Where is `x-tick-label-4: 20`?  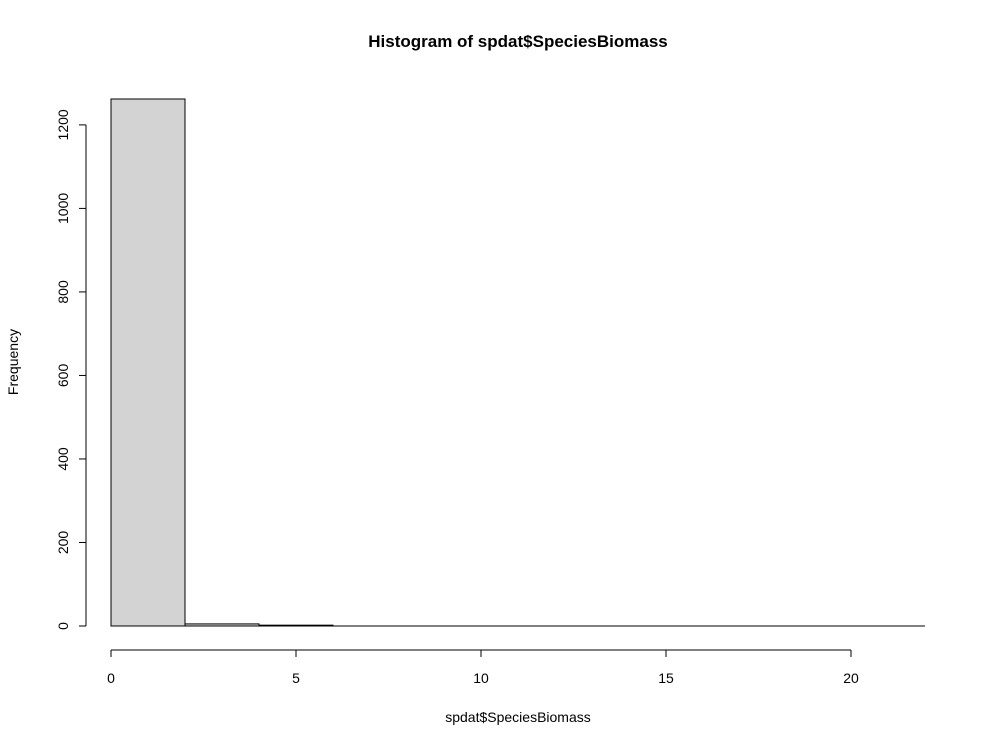 x-tick-label-4: 20 is located at coordinates (851, 678).